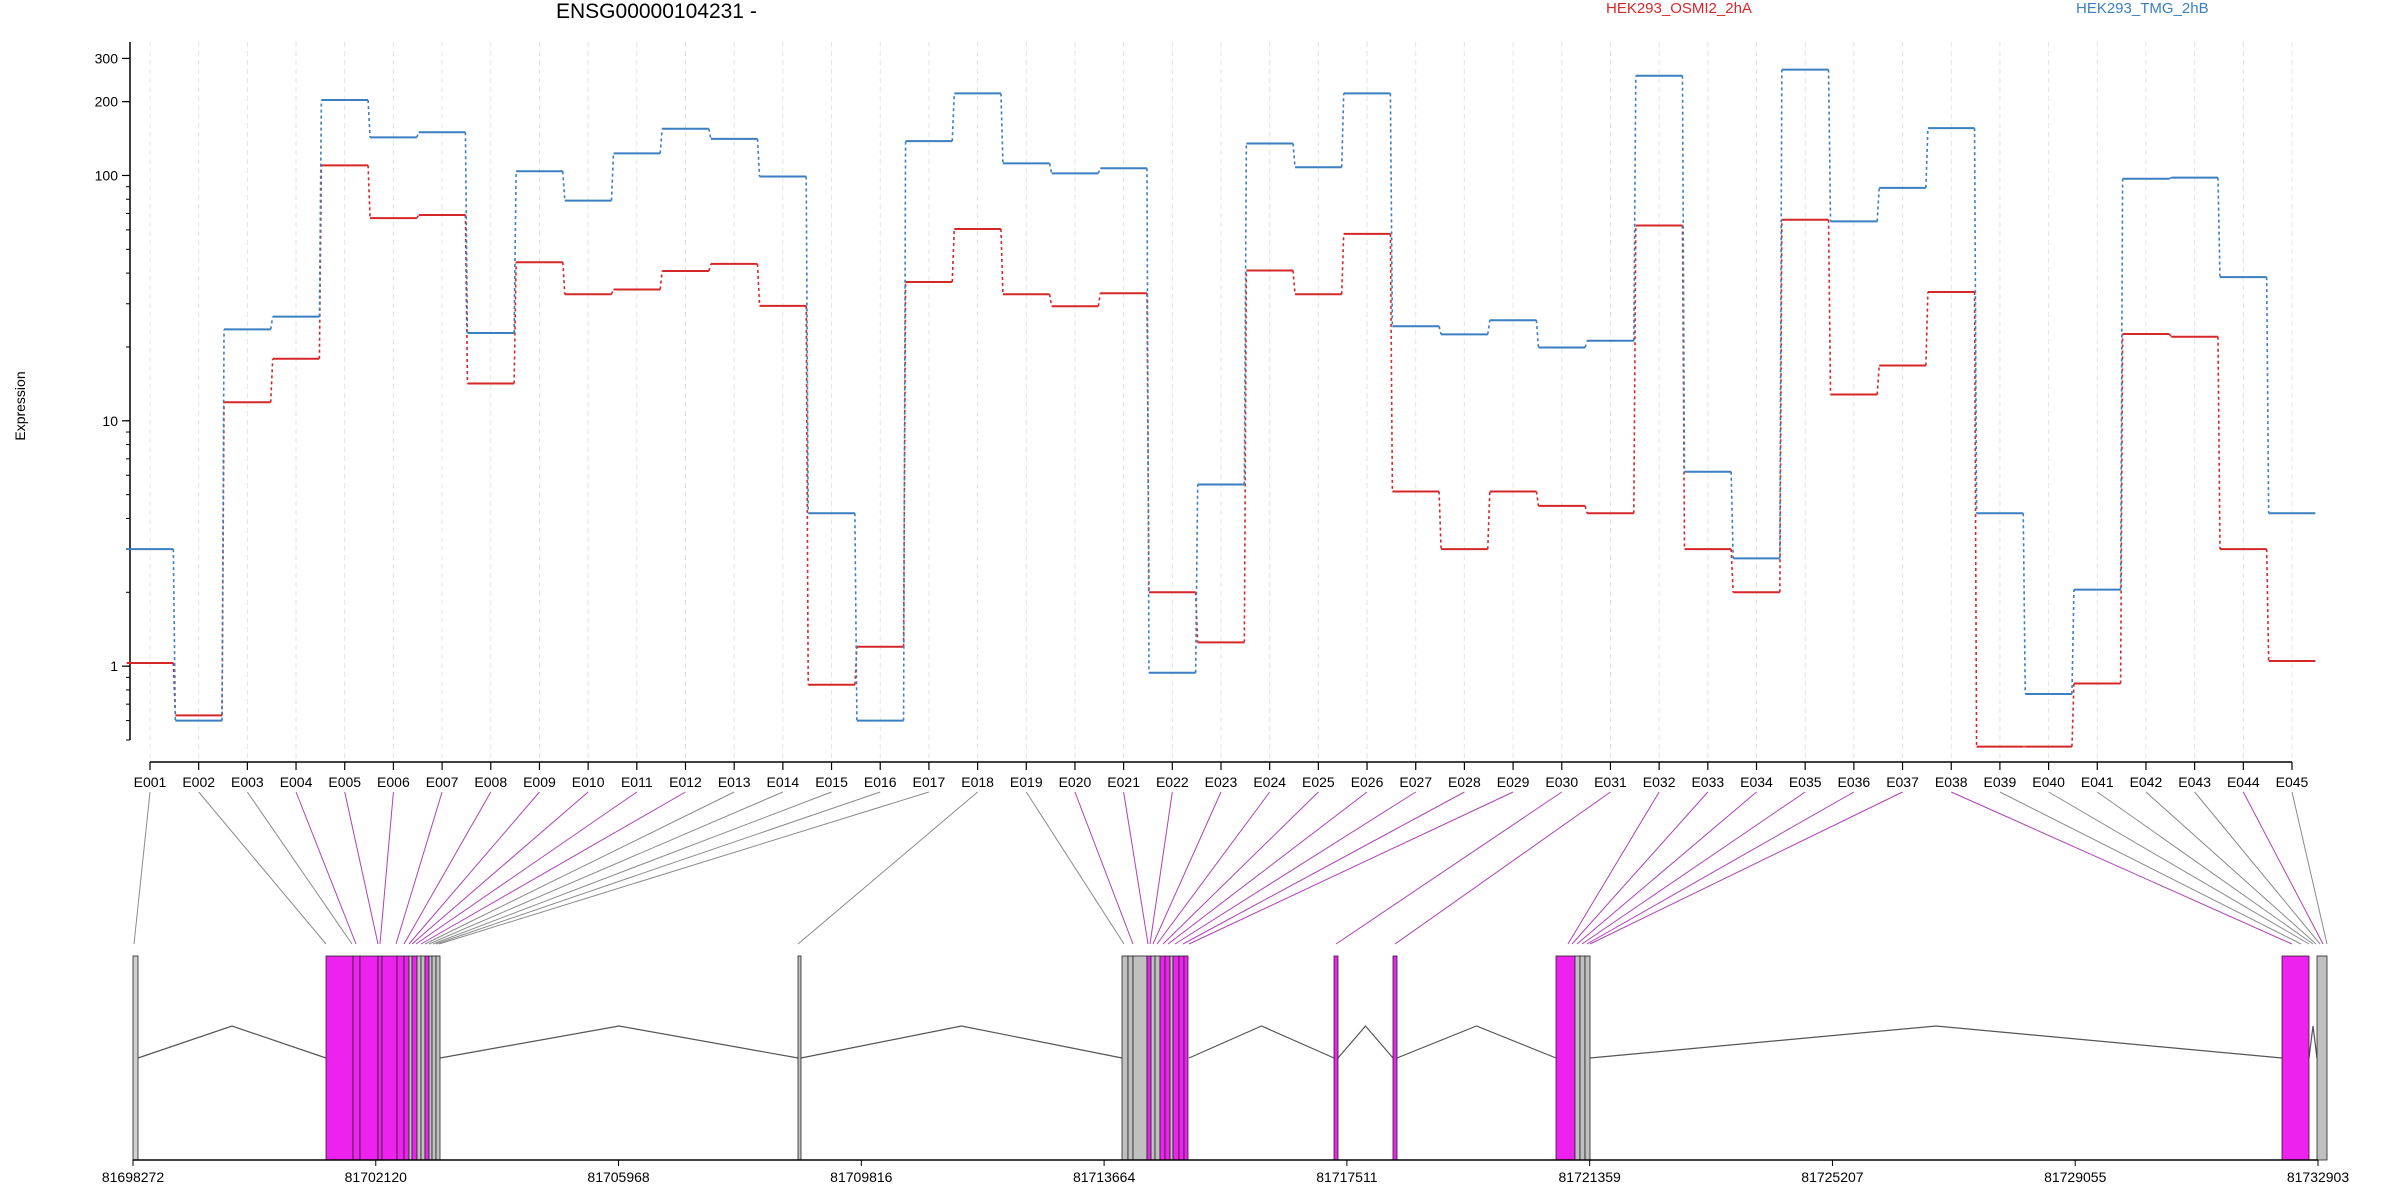 The image size is (2400, 1200). I want to click on x-tick-label: E037, so click(1902, 782).